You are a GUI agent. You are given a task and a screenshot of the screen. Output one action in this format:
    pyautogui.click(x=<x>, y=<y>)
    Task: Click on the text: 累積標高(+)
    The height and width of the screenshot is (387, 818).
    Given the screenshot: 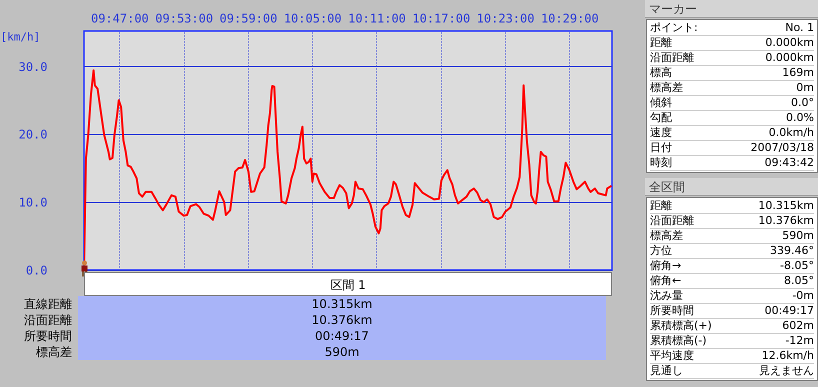 What is the action you would take?
    pyautogui.click(x=681, y=326)
    